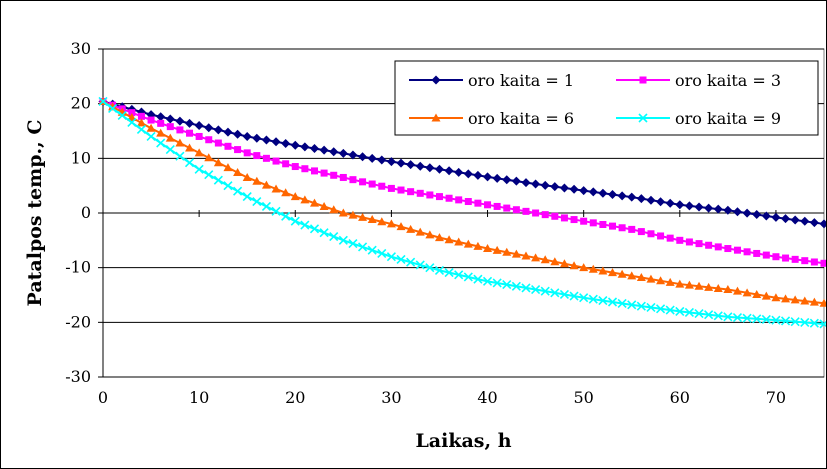  What do you see at coordinates (776, 397) in the screenshot?
I see `x-tick-label: 70` at bounding box center [776, 397].